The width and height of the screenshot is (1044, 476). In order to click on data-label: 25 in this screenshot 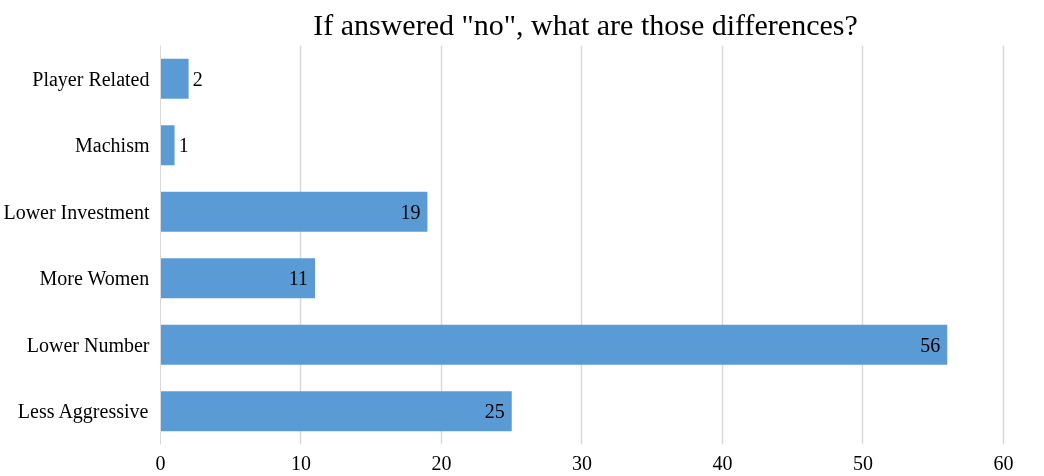, I will do `click(494, 411)`.